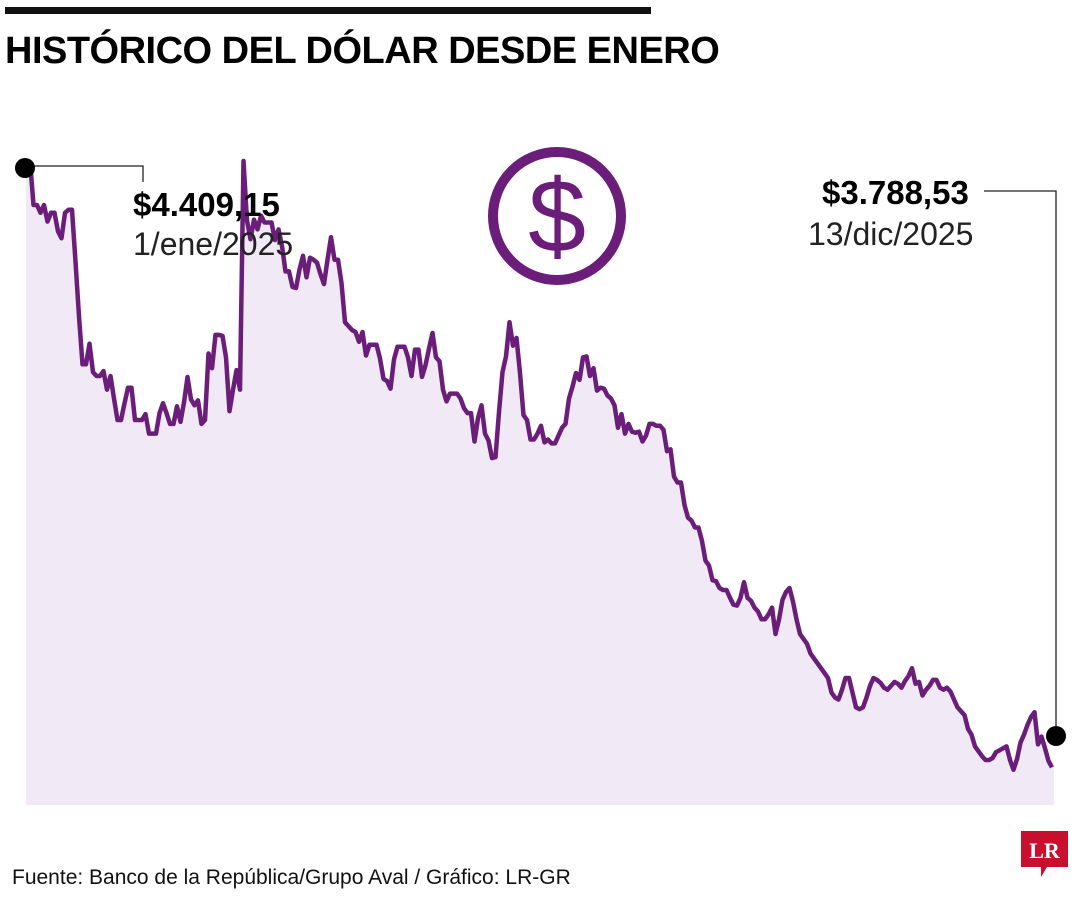  Describe the element at coordinates (328, 10) in the screenshot. I see `top-rule` at that location.